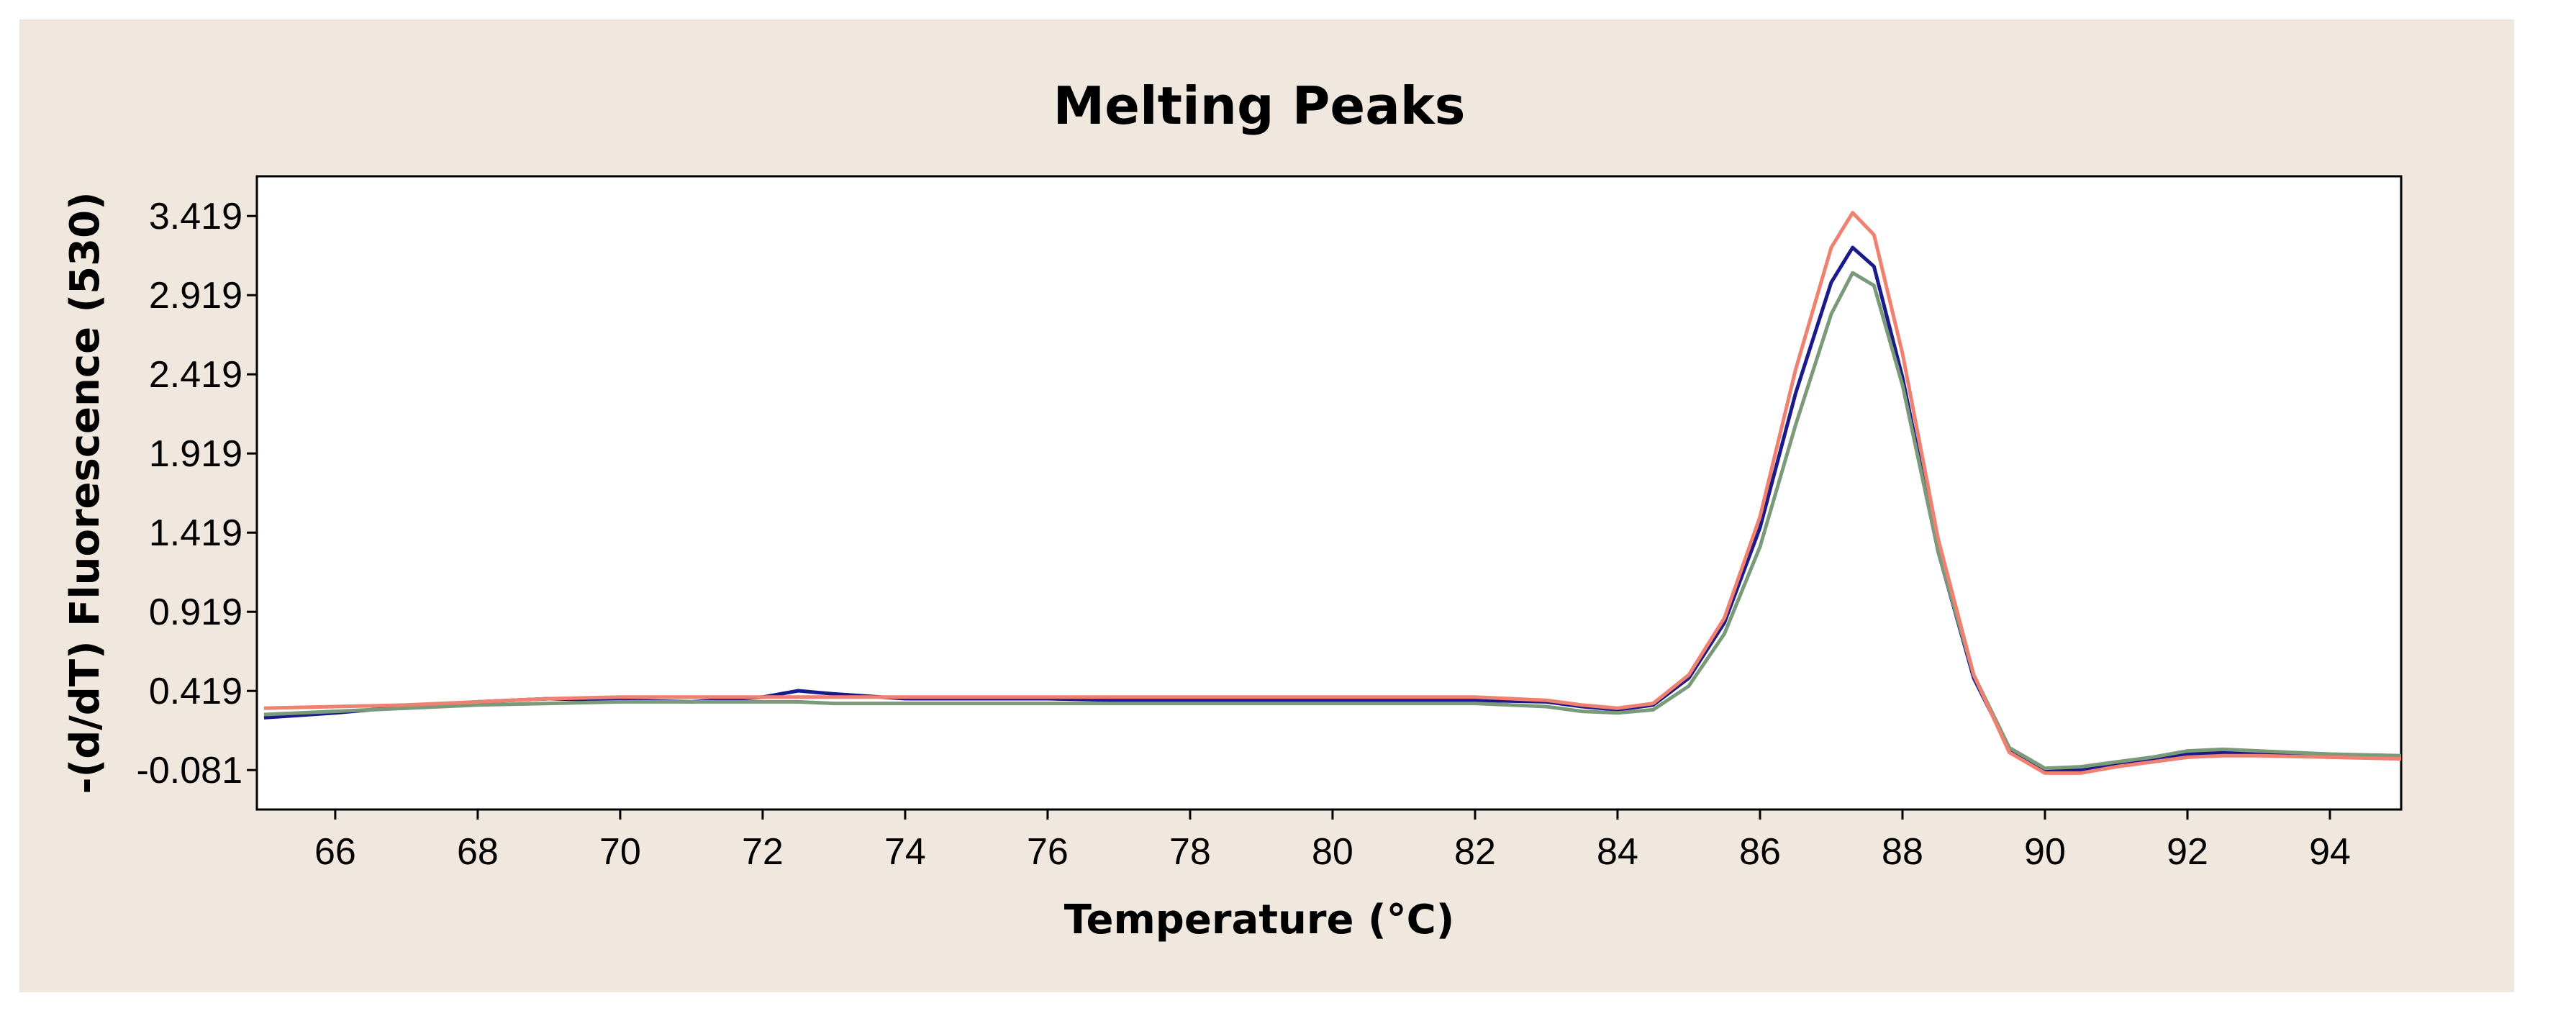  Describe the element at coordinates (620, 852) in the screenshot. I see `x-tick-label: 70` at that location.